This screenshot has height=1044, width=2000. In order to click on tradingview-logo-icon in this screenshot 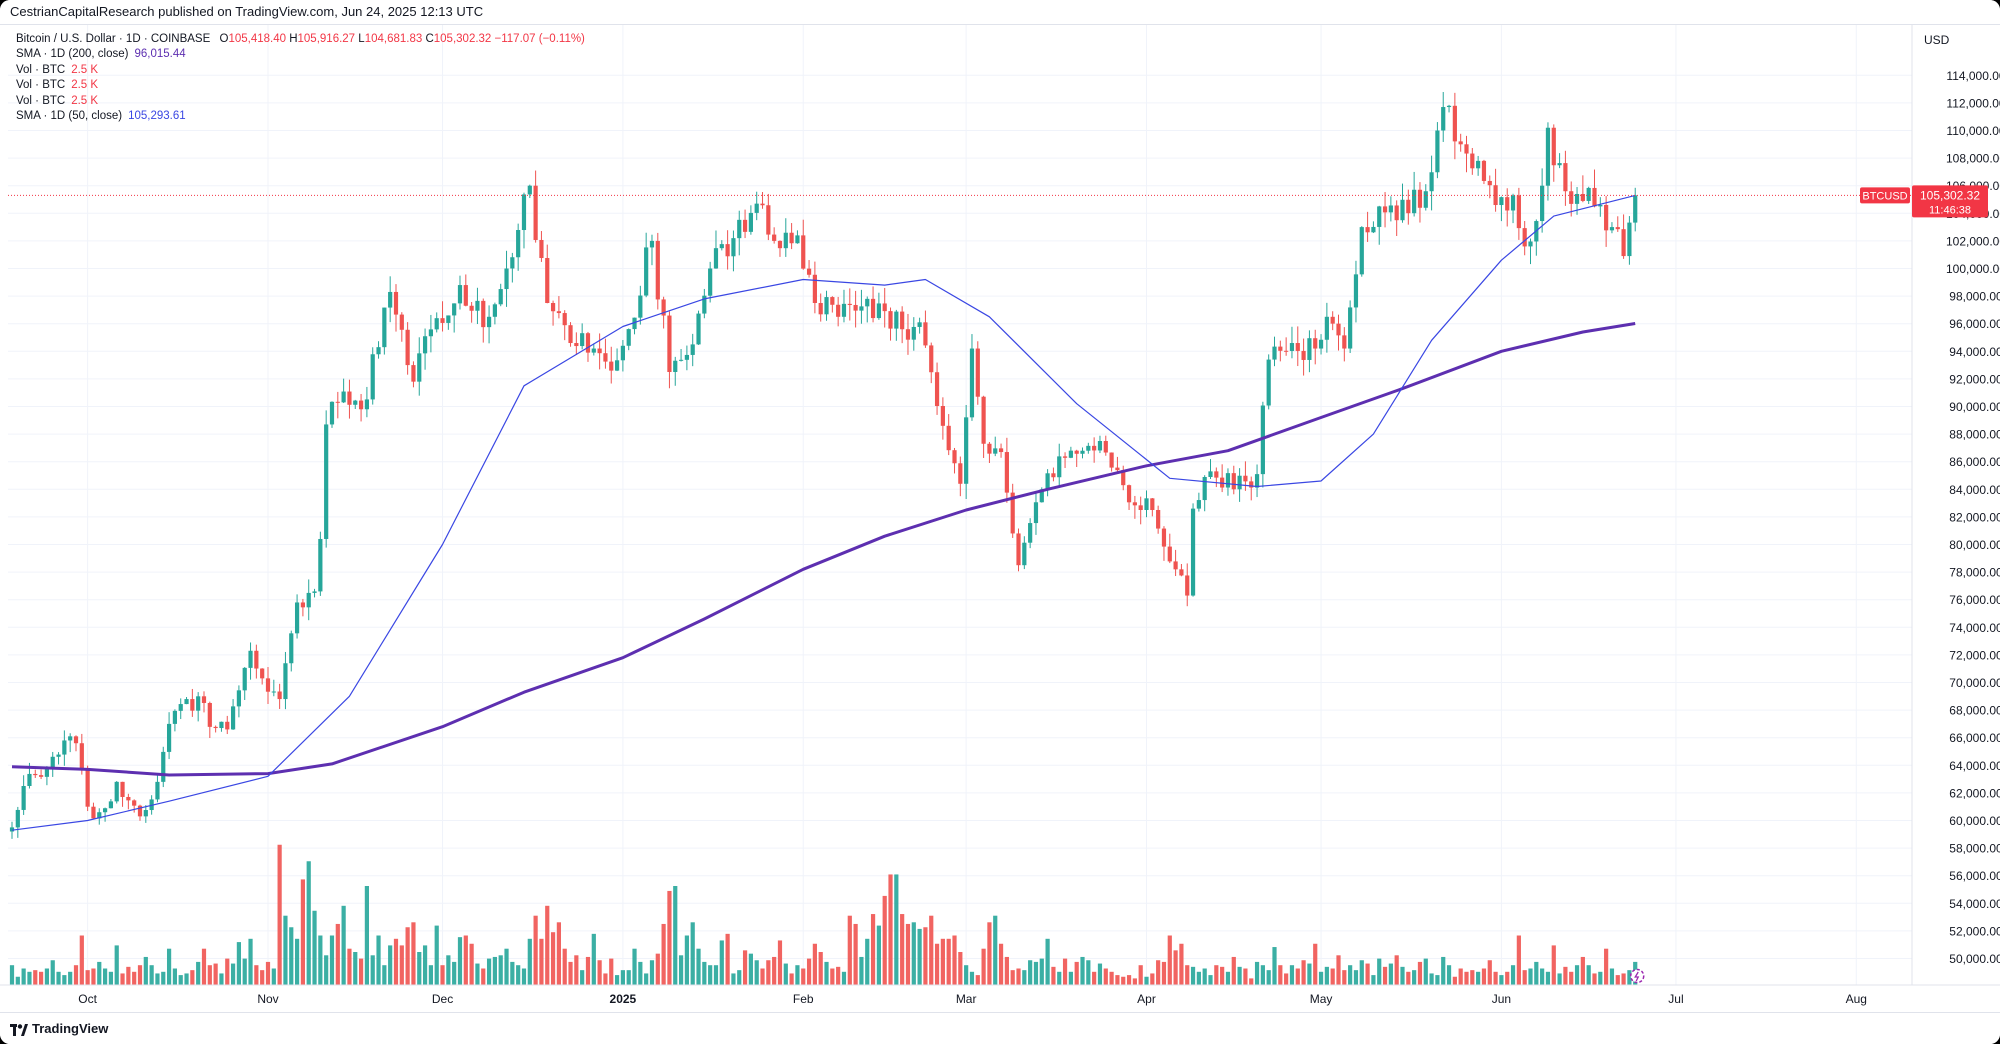, I will do `click(19, 1029)`.